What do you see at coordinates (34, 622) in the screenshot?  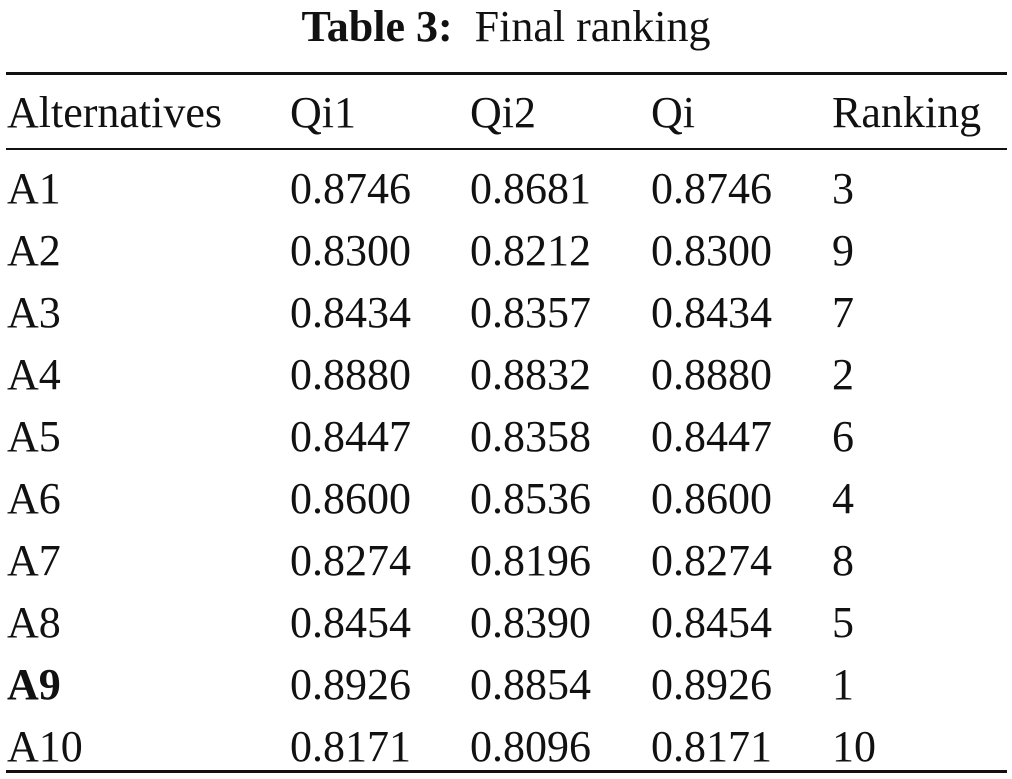 I see `alternative-cell: A8` at bounding box center [34, 622].